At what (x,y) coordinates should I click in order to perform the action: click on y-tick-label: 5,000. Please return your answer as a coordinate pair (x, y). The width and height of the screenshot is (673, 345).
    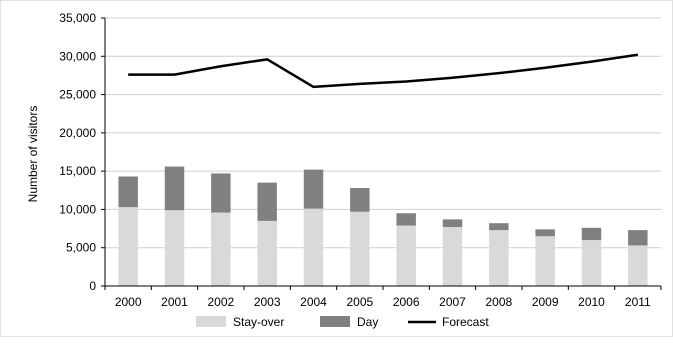
    Looking at the image, I should click on (81, 248).